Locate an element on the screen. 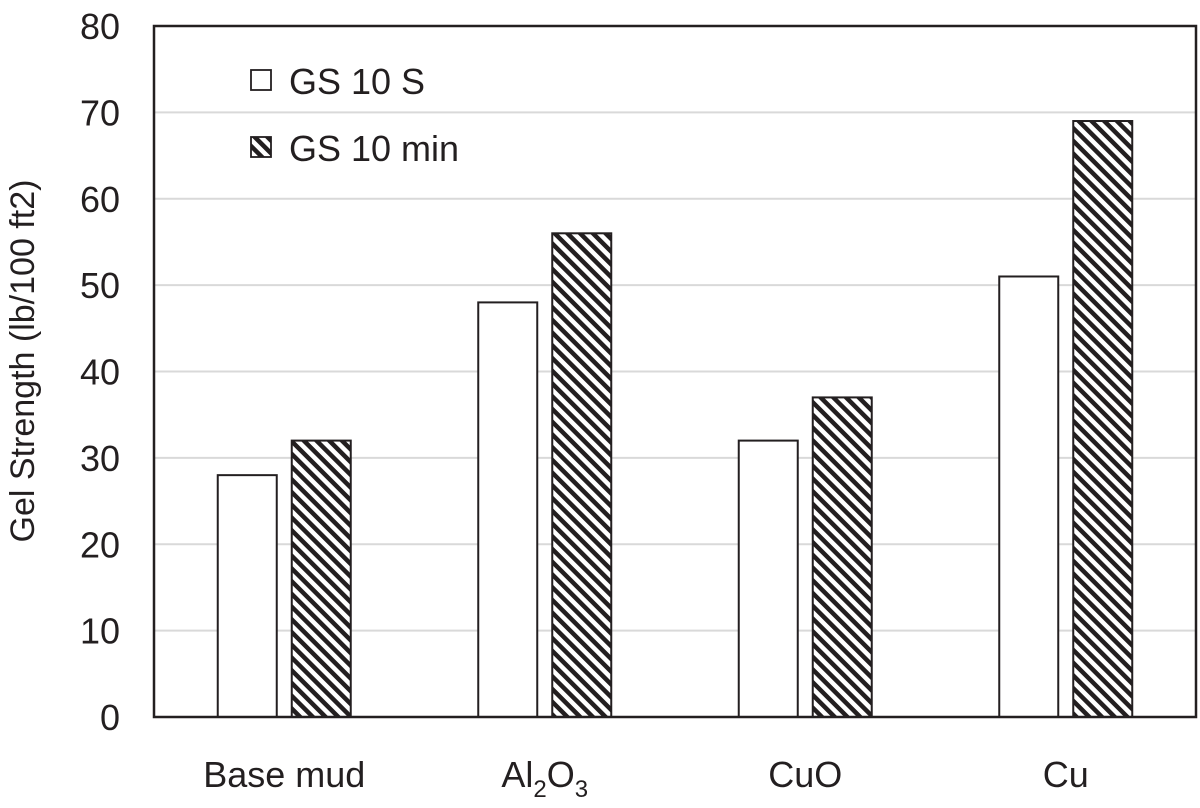  y-tick-label: 50 is located at coordinates (100, 285).